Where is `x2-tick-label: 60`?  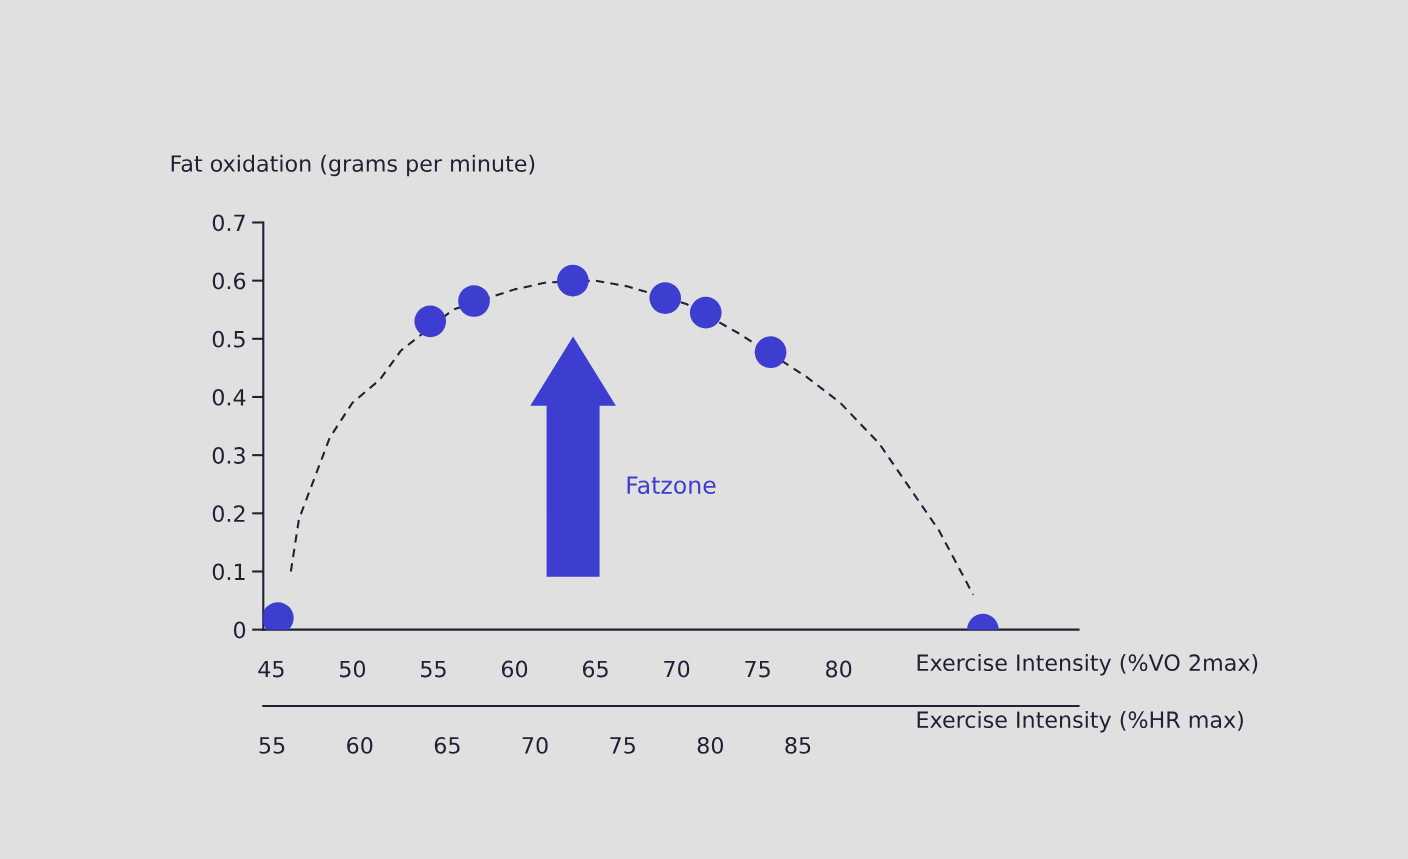
x2-tick-label: 60 is located at coordinates (360, 745).